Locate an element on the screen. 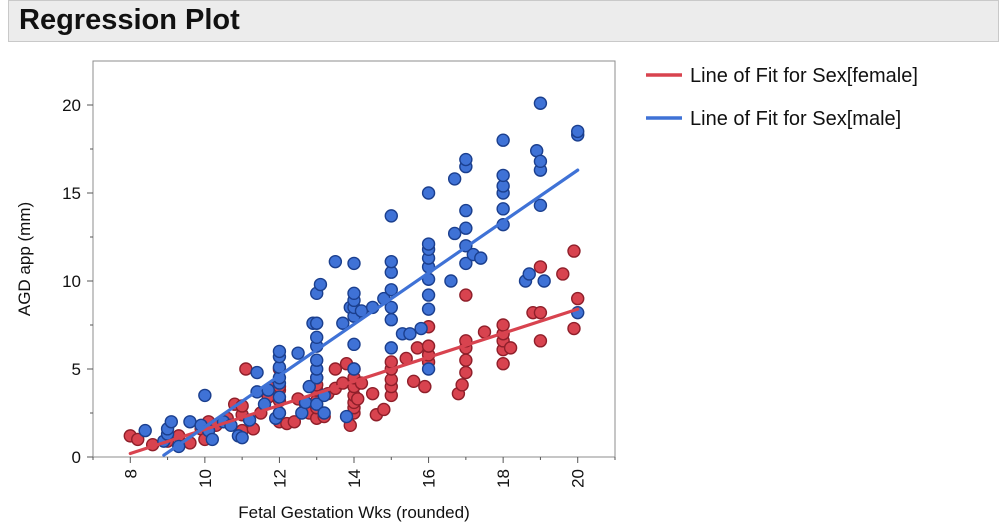 The image size is (999, 528). y-axis-title: AGD app (mm) is located at coordinates (24, 259).